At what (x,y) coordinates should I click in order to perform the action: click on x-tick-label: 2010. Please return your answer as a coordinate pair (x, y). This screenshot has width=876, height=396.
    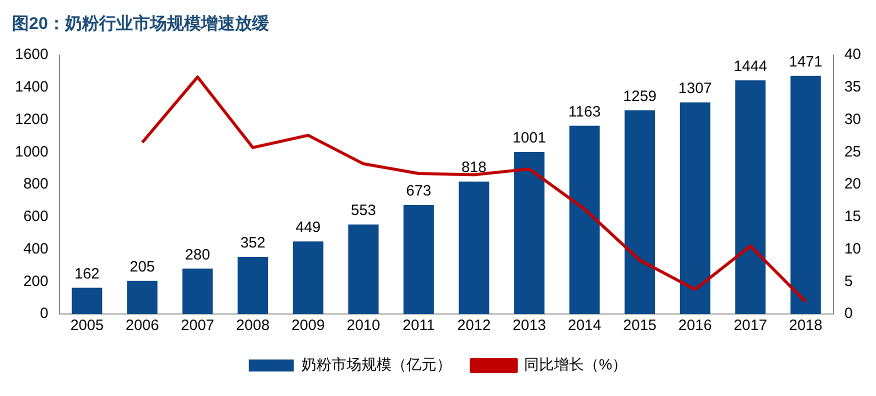
    Looking at the image, I should click on (363, 325).